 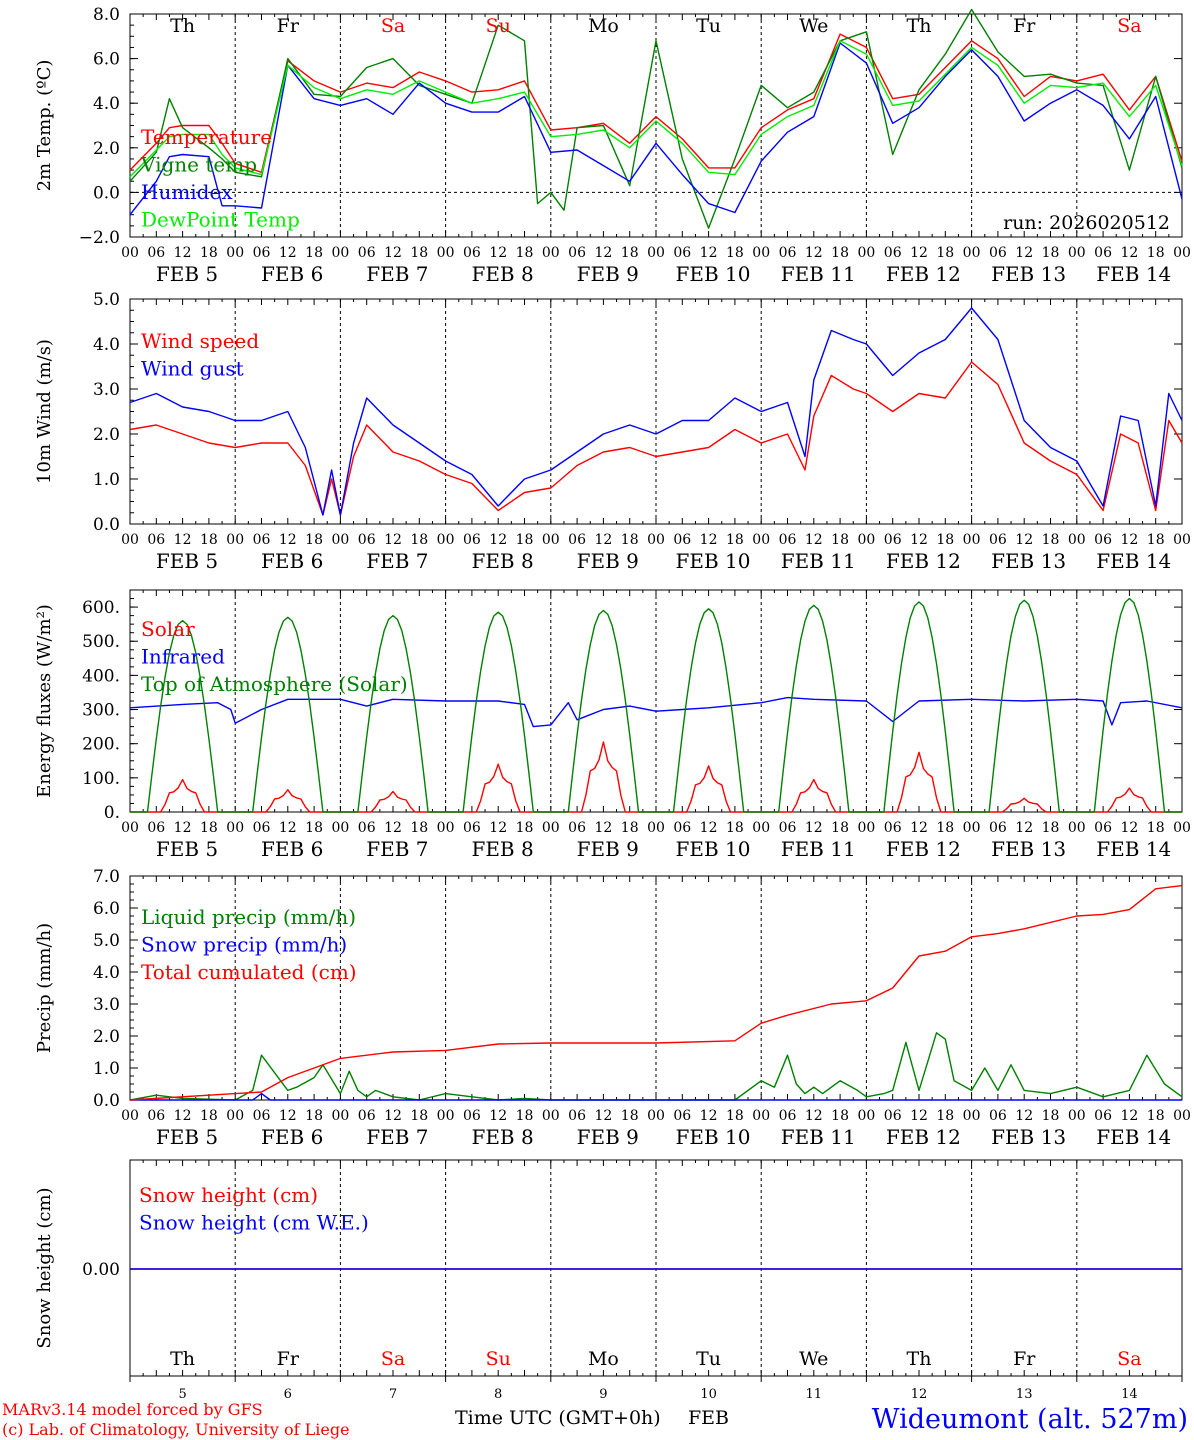 What do you see at coordinates (106, 300) in the screenshot?
I see `y-tick-label: 5.0` at bounding box center [106, 300].